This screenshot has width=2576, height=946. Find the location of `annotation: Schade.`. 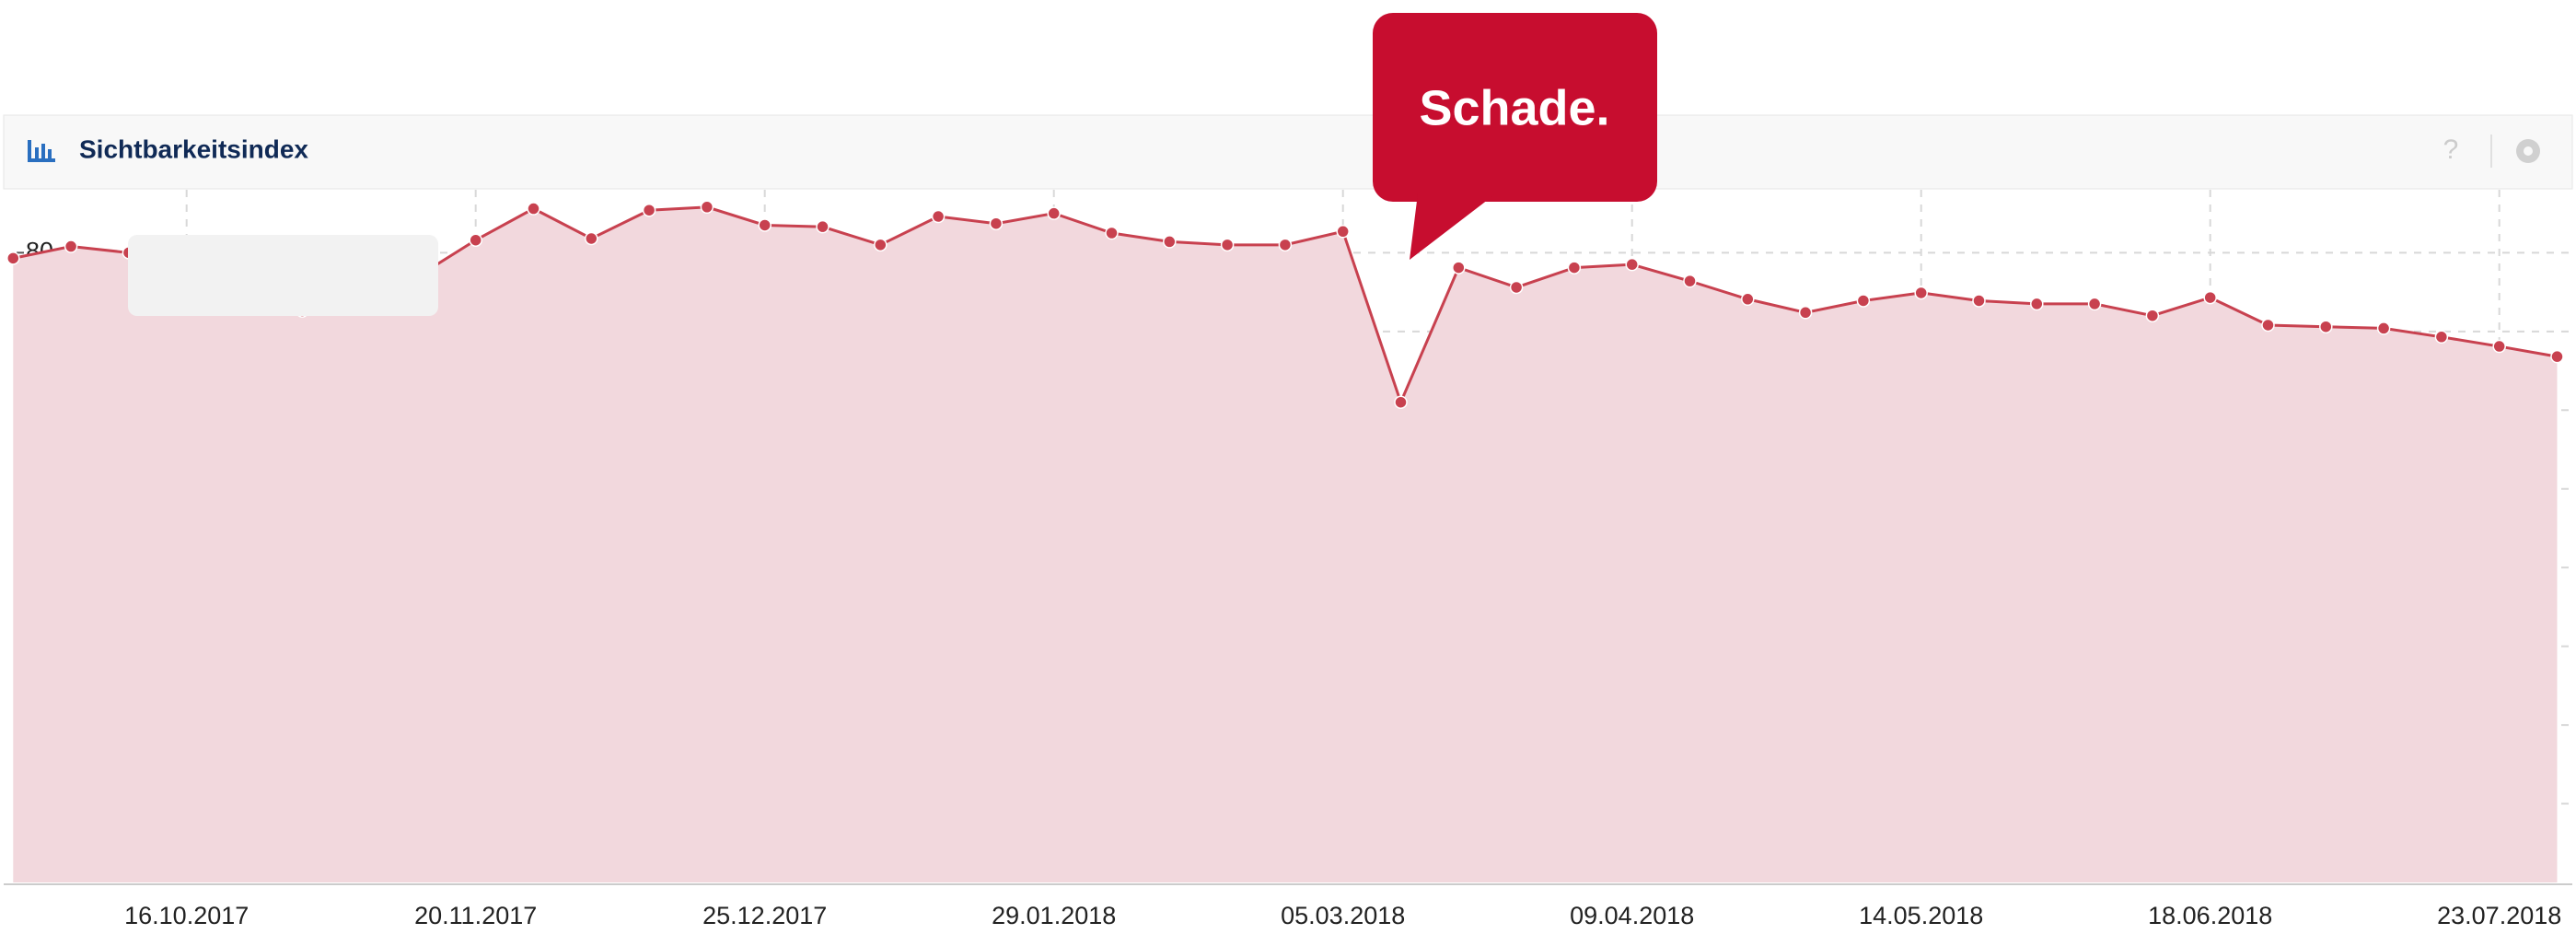

annotation: Schade. is located at coordinates (1514, 107).